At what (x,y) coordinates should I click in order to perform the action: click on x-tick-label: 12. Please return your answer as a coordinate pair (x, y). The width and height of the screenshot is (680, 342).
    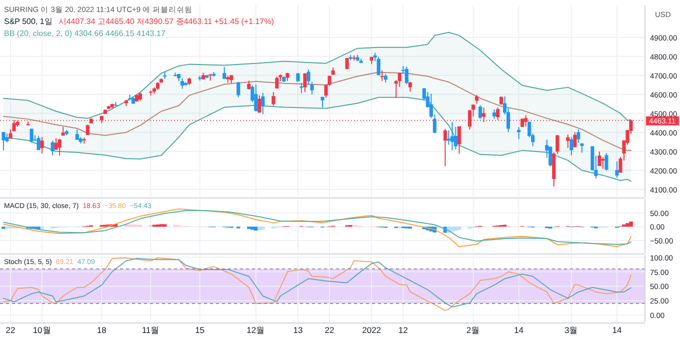
    Looking at the image, I should click on (403, 330).